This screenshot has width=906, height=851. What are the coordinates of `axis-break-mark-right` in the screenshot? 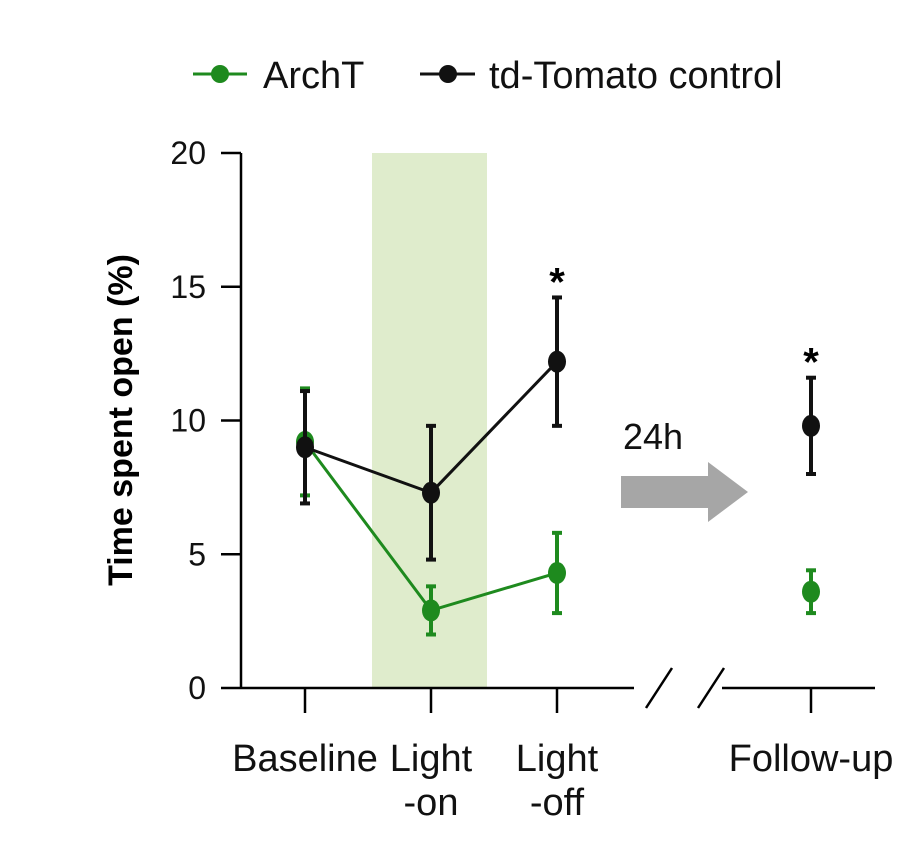 It's located at (711, 688).